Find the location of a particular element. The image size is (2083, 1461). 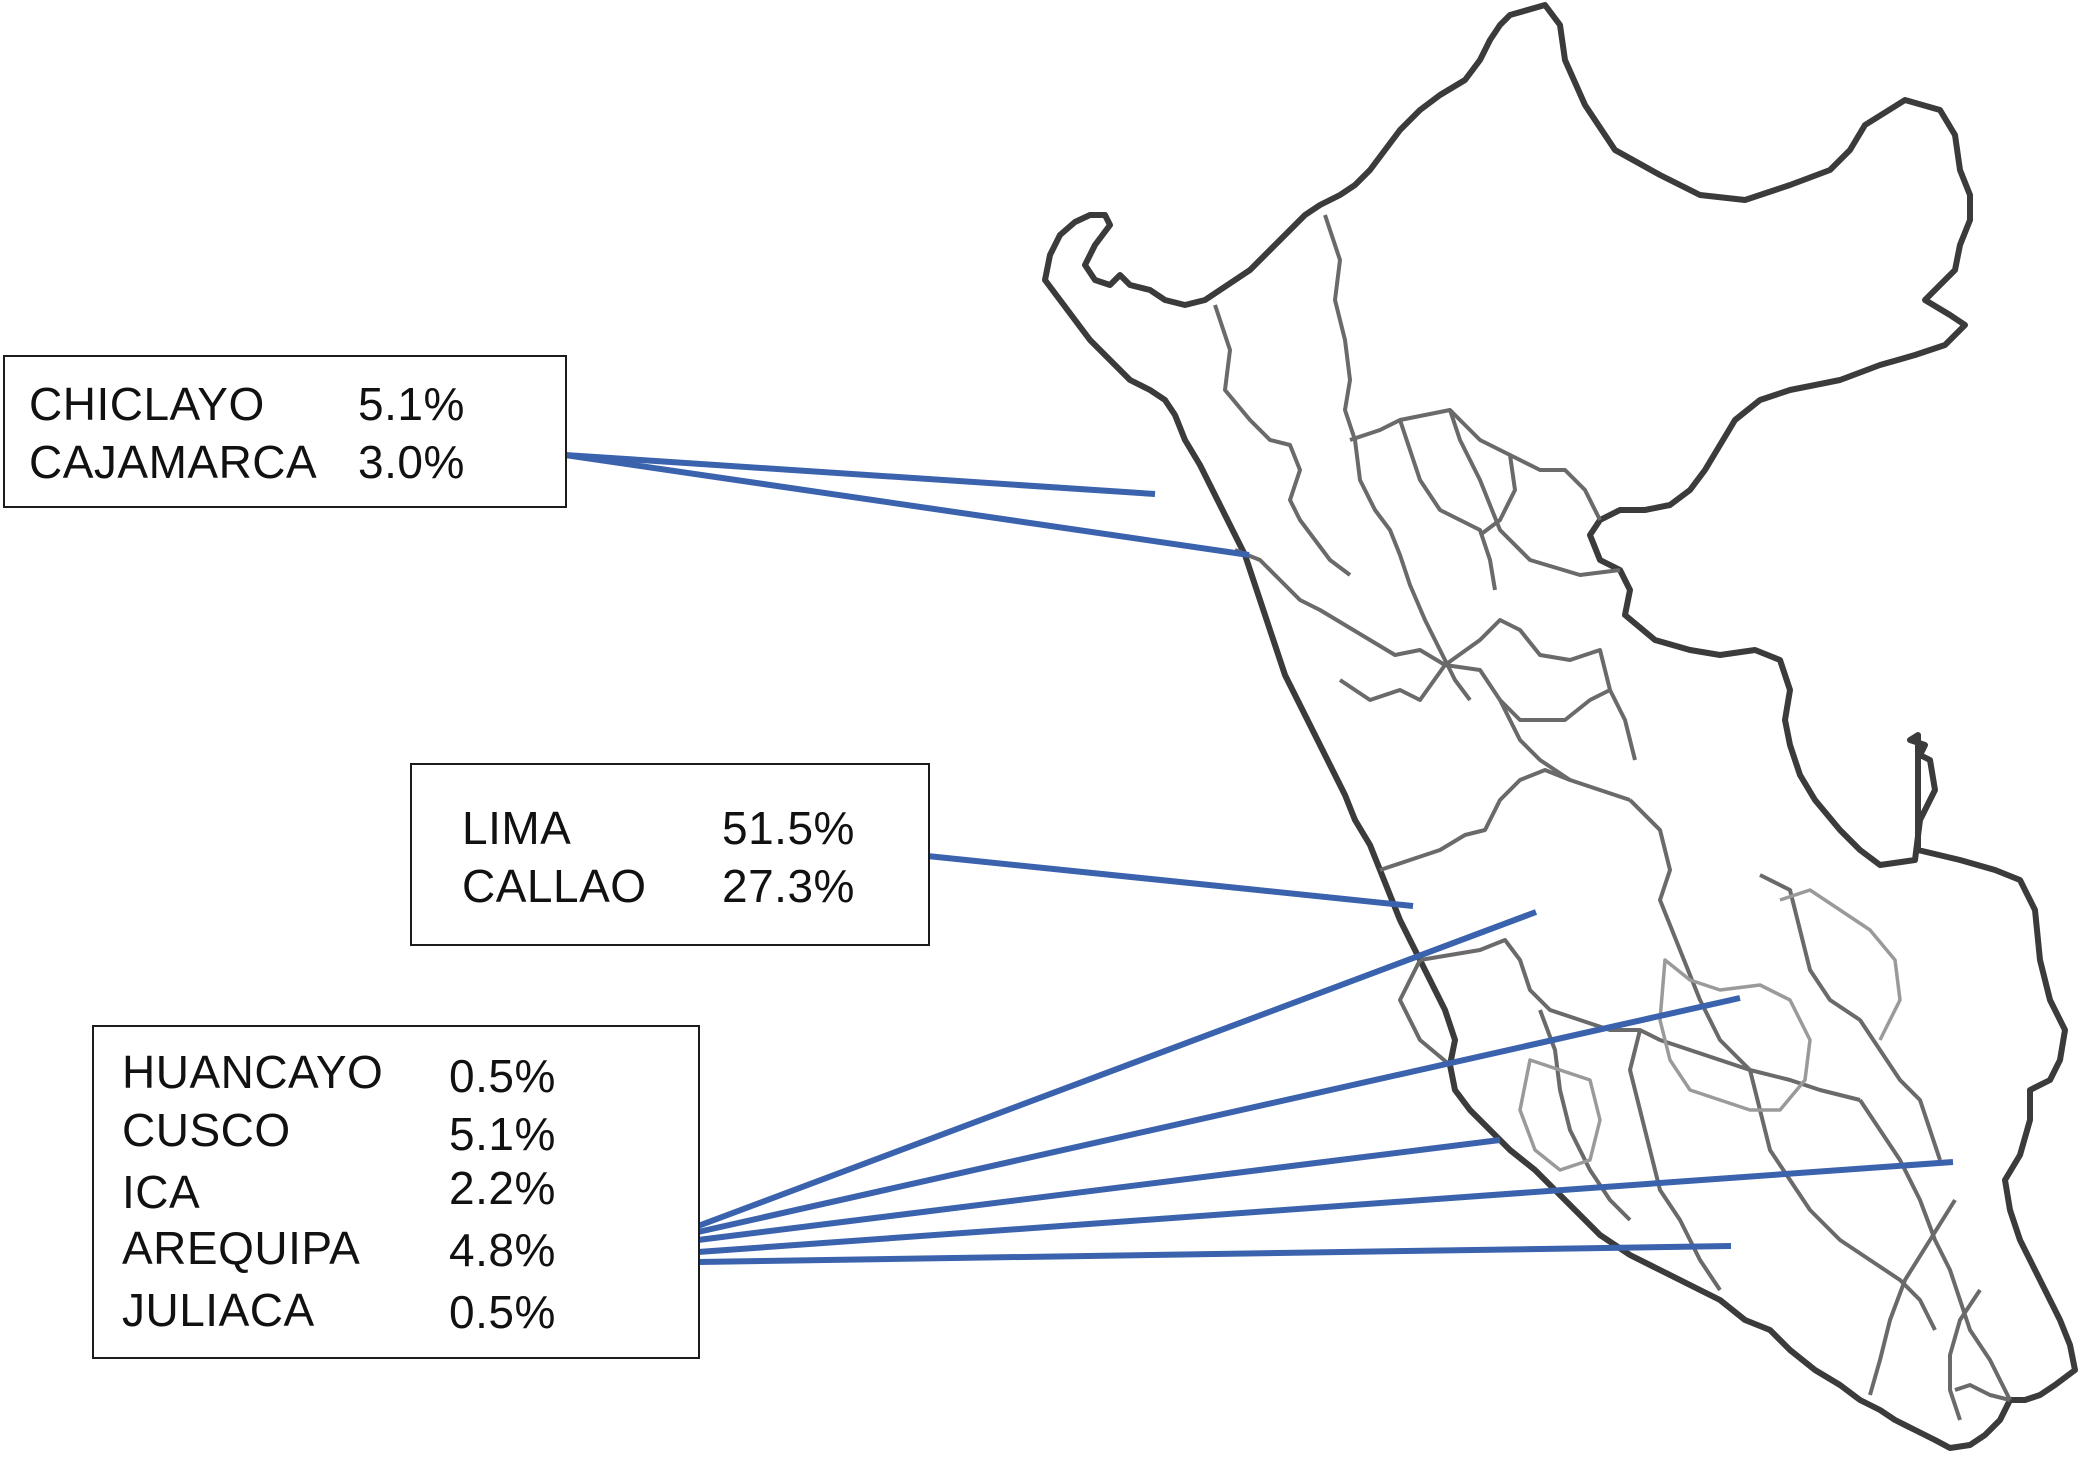

leader-ica is located at coordinates (1099, 1190).